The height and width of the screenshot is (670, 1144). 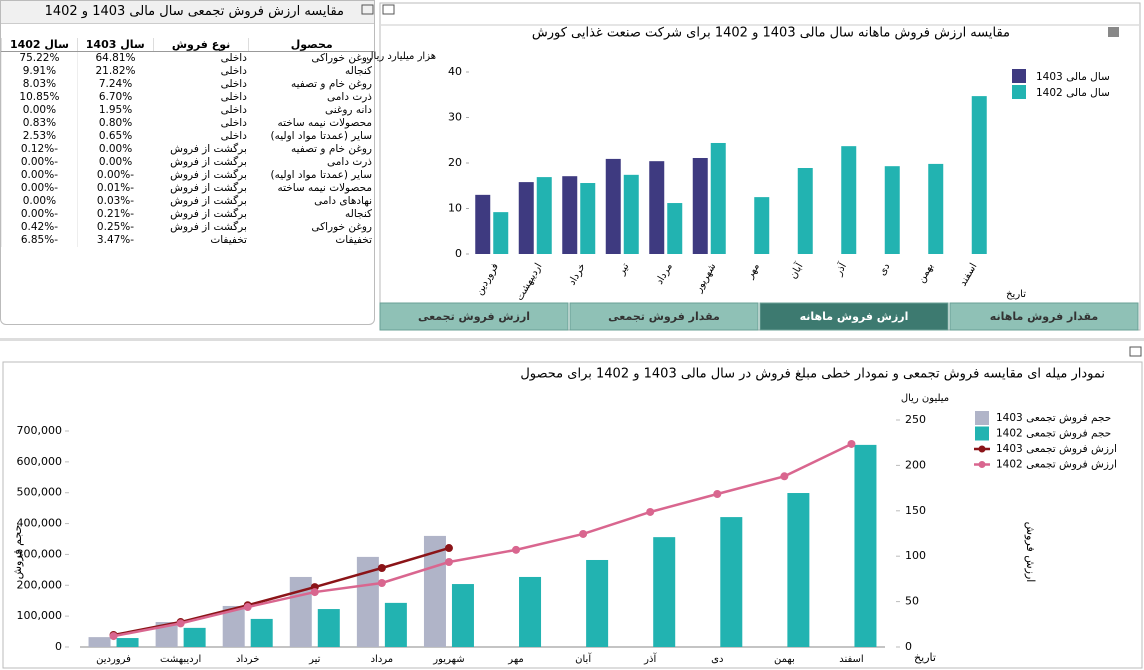 I want to click on legend-label: ارزش فروش تجمعی 1403, so click(x=1056, y=449).